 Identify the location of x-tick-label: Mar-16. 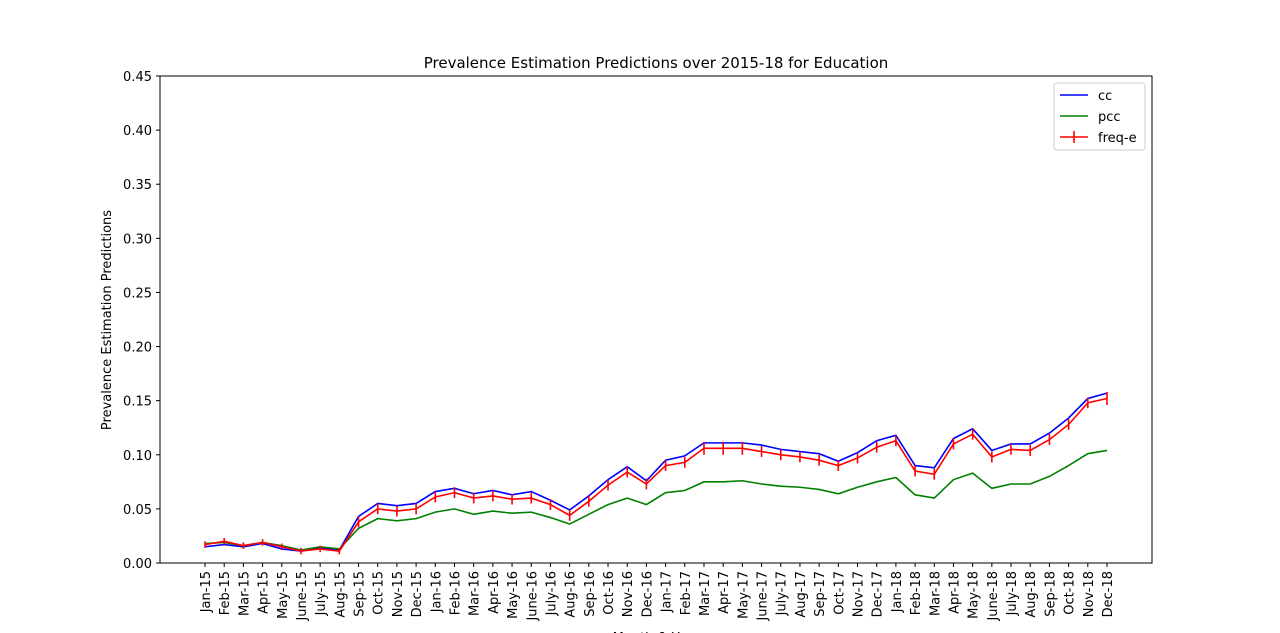
(475, 593).